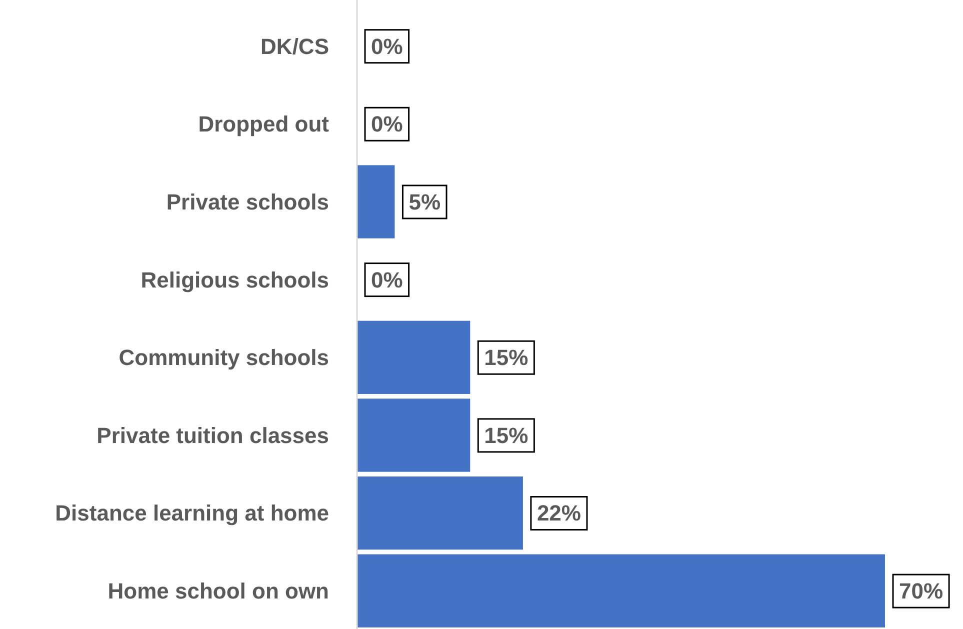  Describe the element at coordinates (192, 513) in the screenshot. I see `y-tick-label: Distance learning at home` at that location.